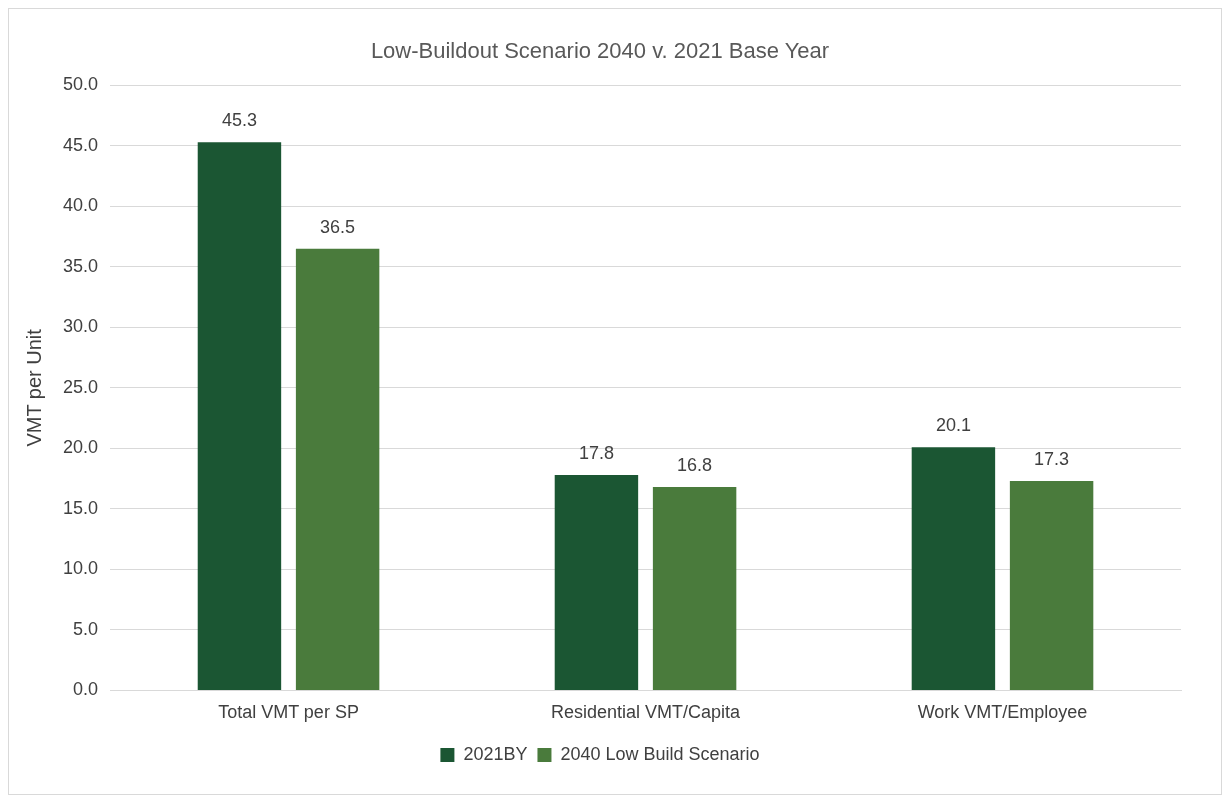 The image size is (1231, 803). What do you see at coordinates (338, 226) in the screenshot?
I see `data-label: 36.5` at bounding box center [338, 226].